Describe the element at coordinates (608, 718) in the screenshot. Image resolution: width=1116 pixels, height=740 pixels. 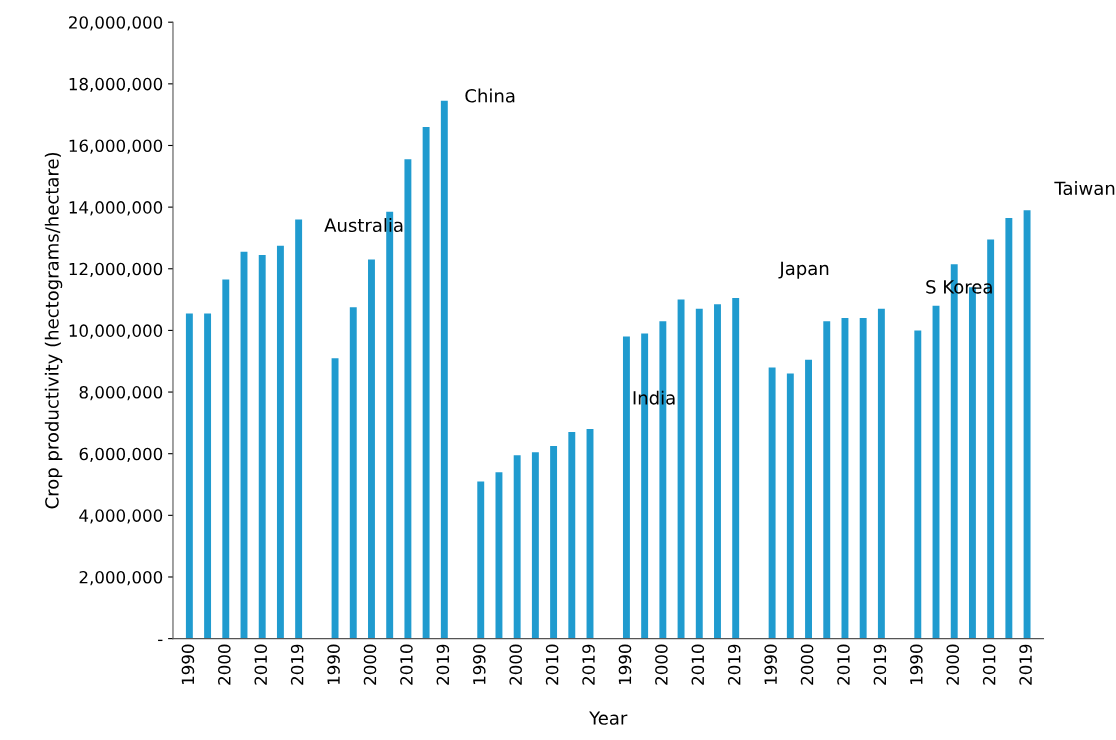
I see `x-axis-title: Year` at that location.